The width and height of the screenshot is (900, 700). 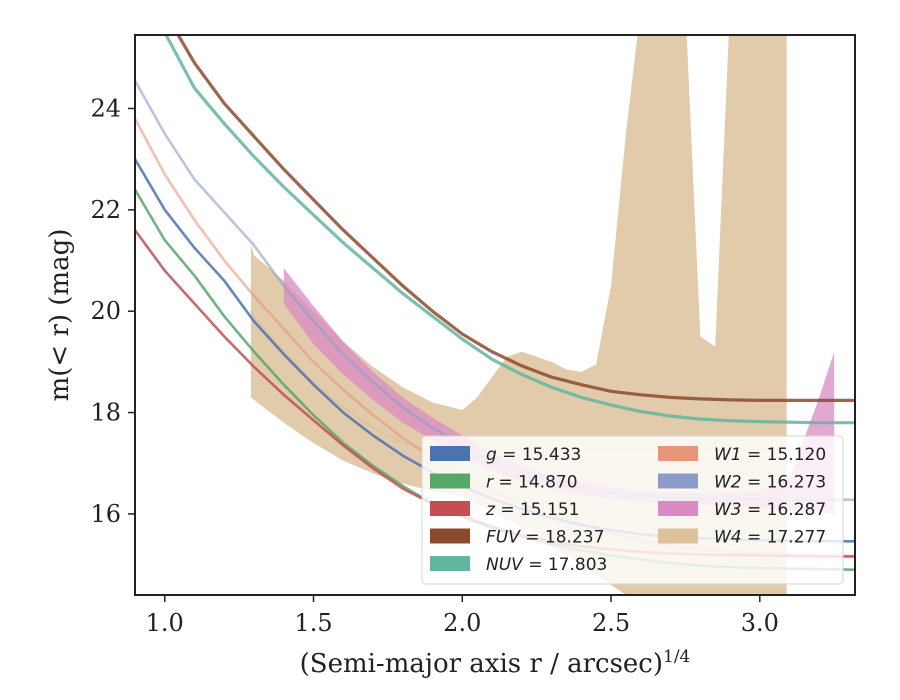 I want to click on legend-label-fuv: FUV = 18.237, so click(x=545, y=538).